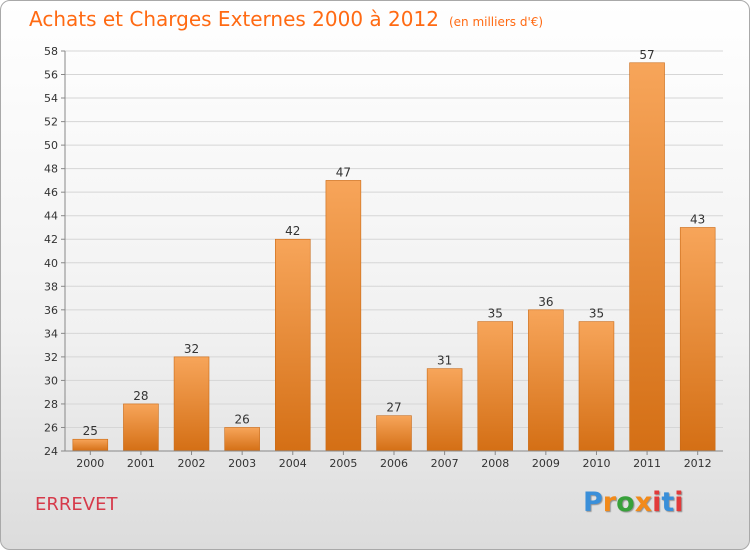  What do you see at coordinates (293, 463) in the screenshot?
I see `x-tick-label: 2004` at bounding box center [293, 463].